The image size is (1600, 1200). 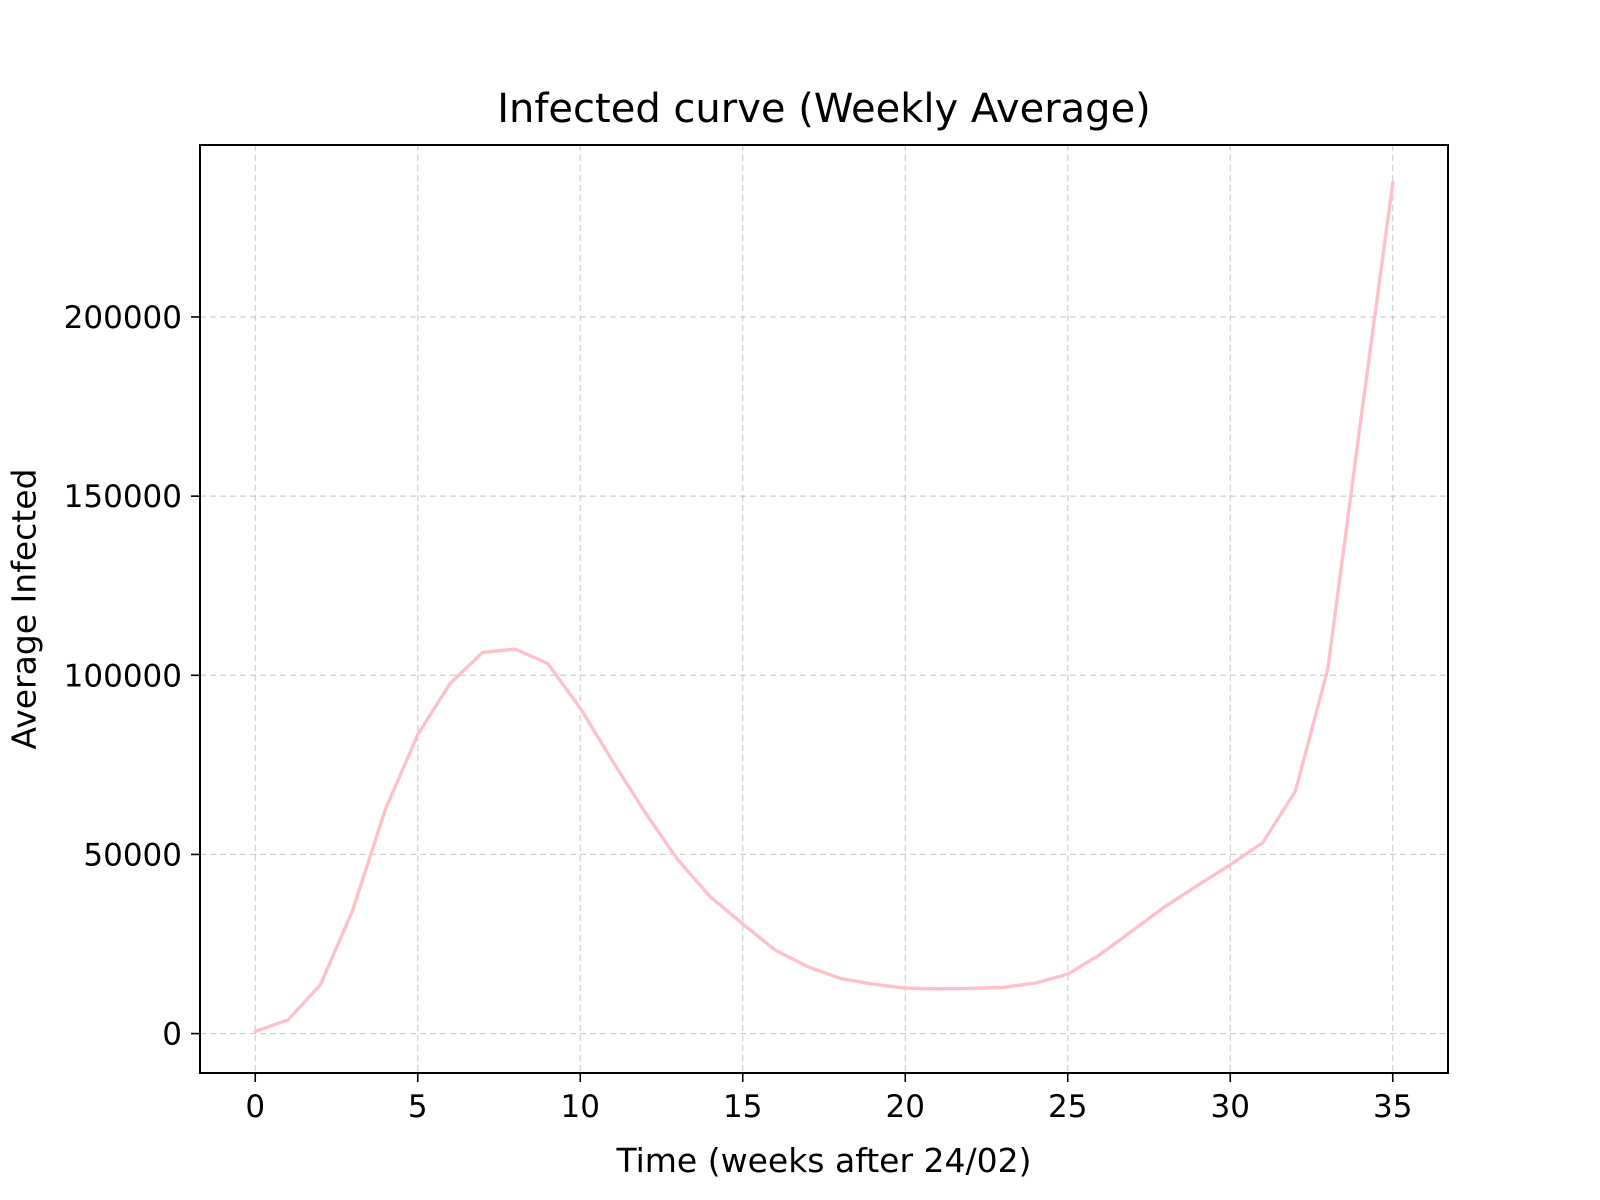 I want to click on chart-title: Infected curve (Weekly Average), so click(x=824, y=109).